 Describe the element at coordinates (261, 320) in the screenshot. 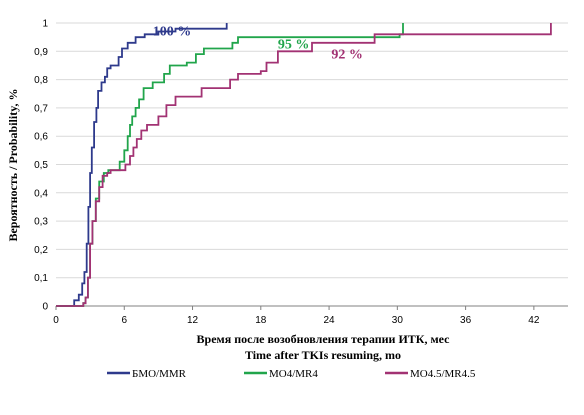

I see `x-tick-label: 18` at that location.